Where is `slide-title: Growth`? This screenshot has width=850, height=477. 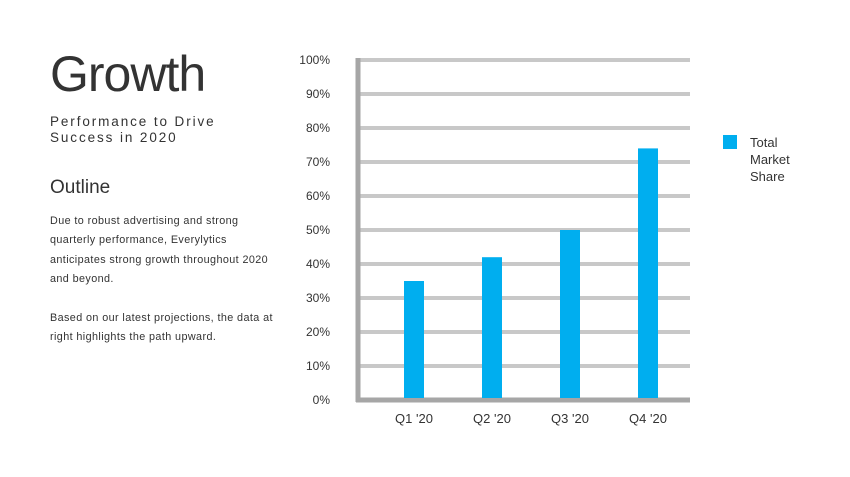
slide-title: Growth is located at coordinates (128, 74).